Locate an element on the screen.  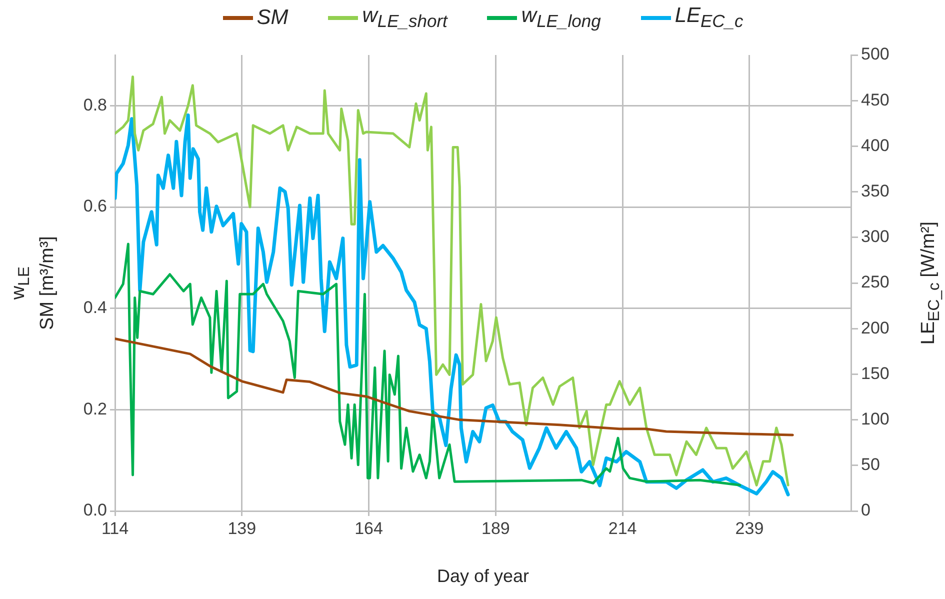
x-tick-label: 139 is located at coordinates (242, 528).